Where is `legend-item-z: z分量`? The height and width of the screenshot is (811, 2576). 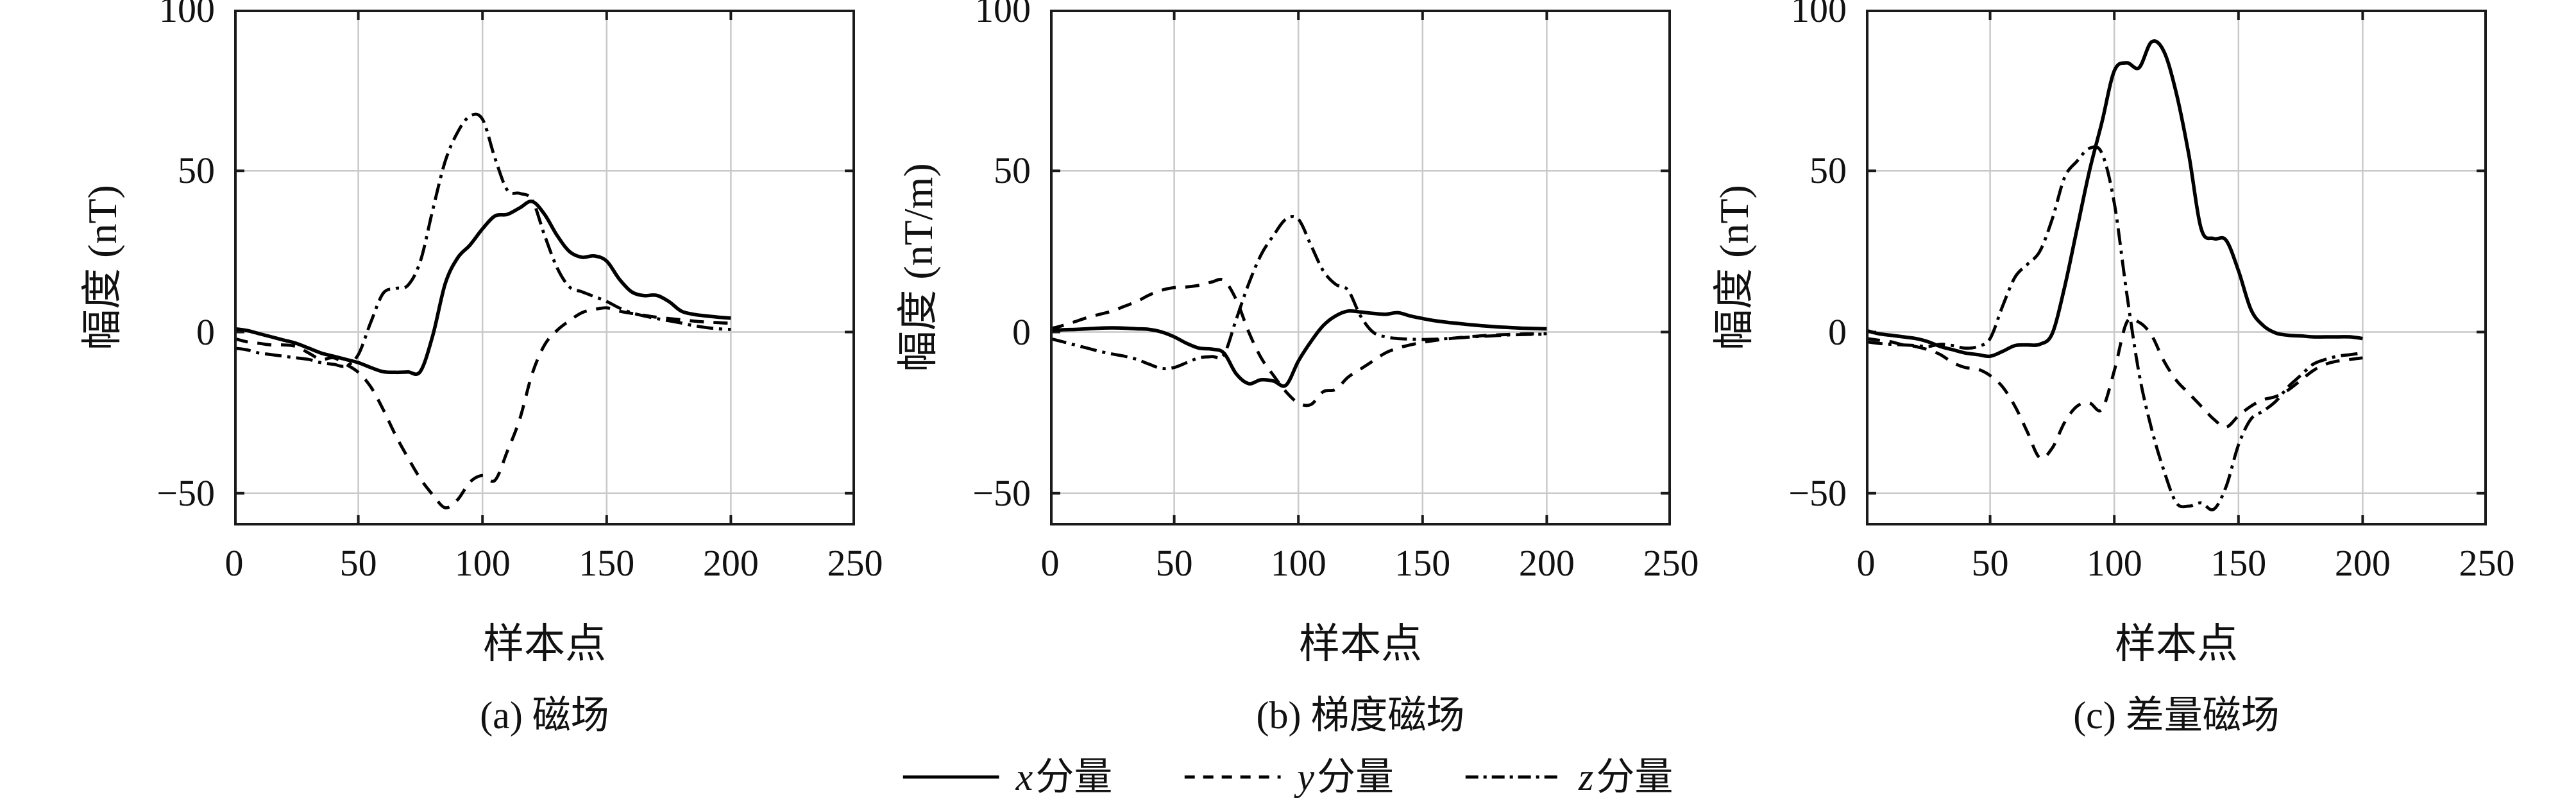
legend-item-z: z分量 is located at coordinates (1569, 777).